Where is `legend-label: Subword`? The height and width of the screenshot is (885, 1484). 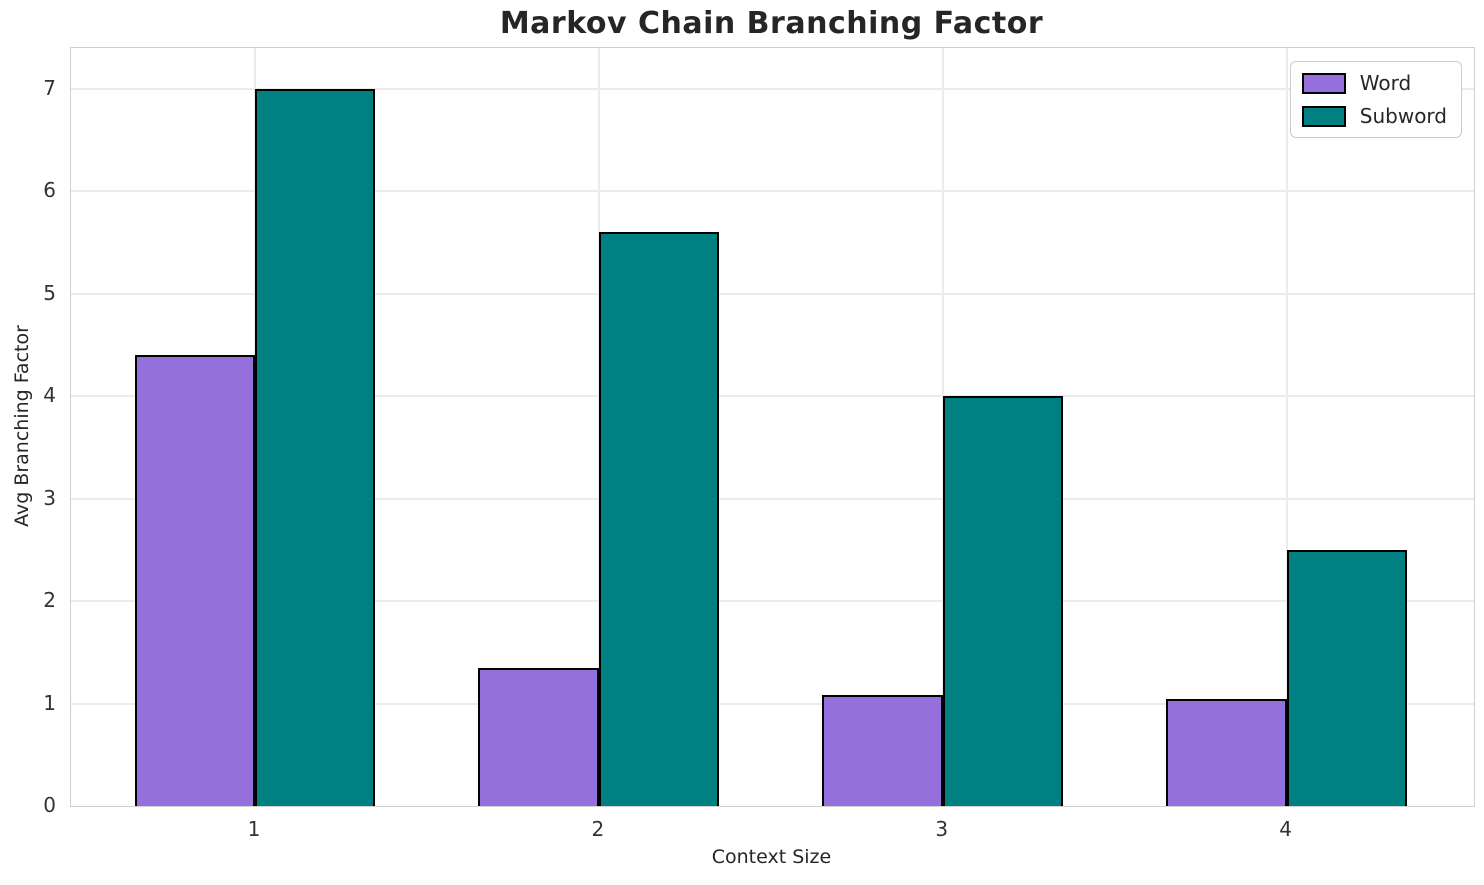 legend-label: Subword is located at coordinates (1403, 116).